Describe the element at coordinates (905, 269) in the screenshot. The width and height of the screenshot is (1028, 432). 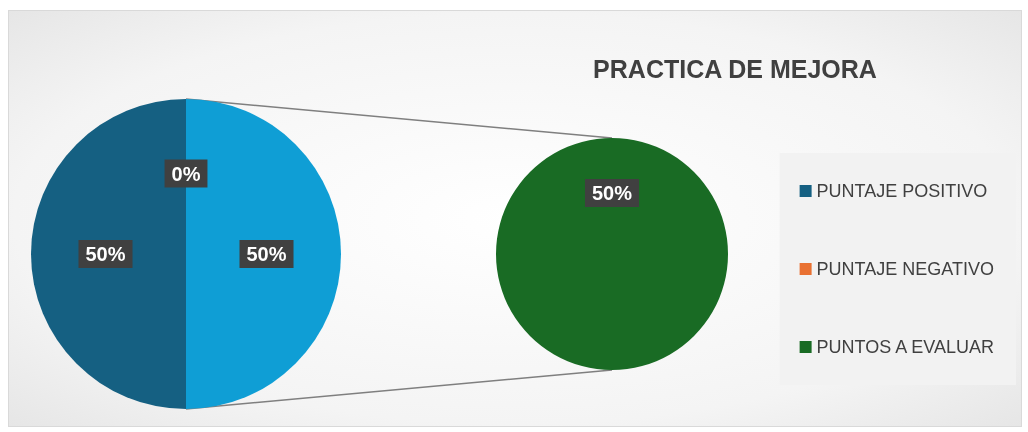
I see `legend-label: PUNTAJE NEGATIVO` at that location.